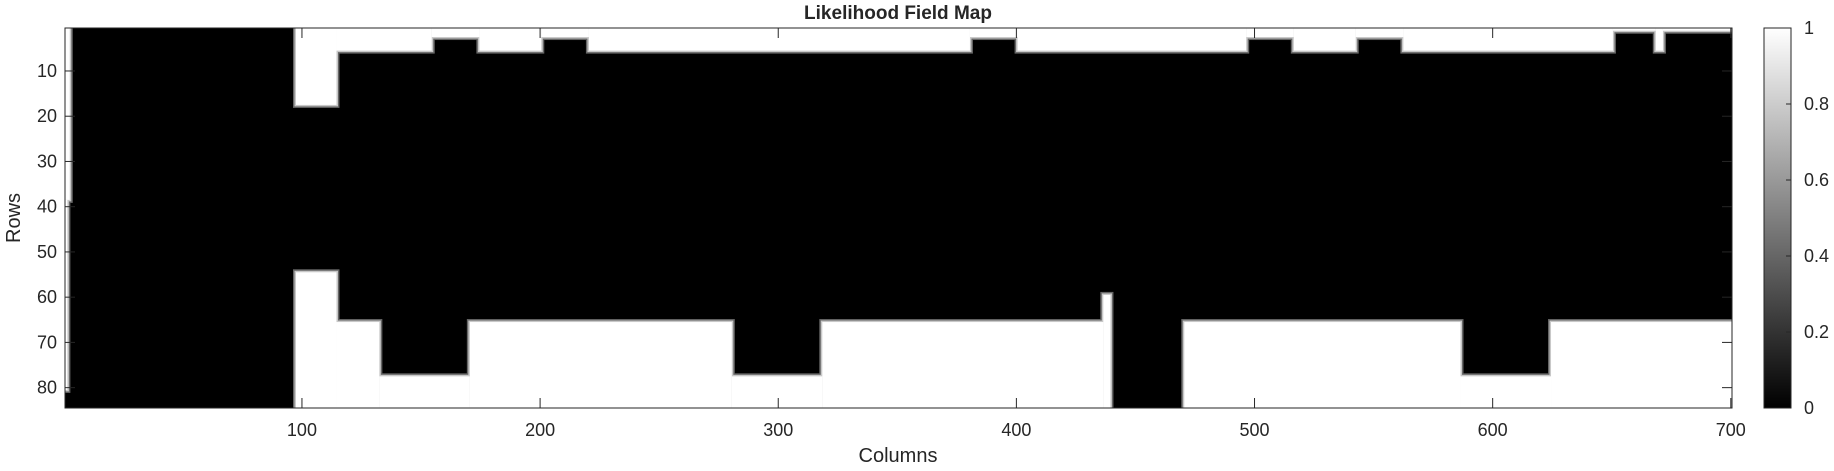 The width and height of the screenshot is (1834, 471). What do you see at coordinates (1731, 430) in the screenshot?
I see `x-tick-label: 700` at bounding box center [1731, 430].